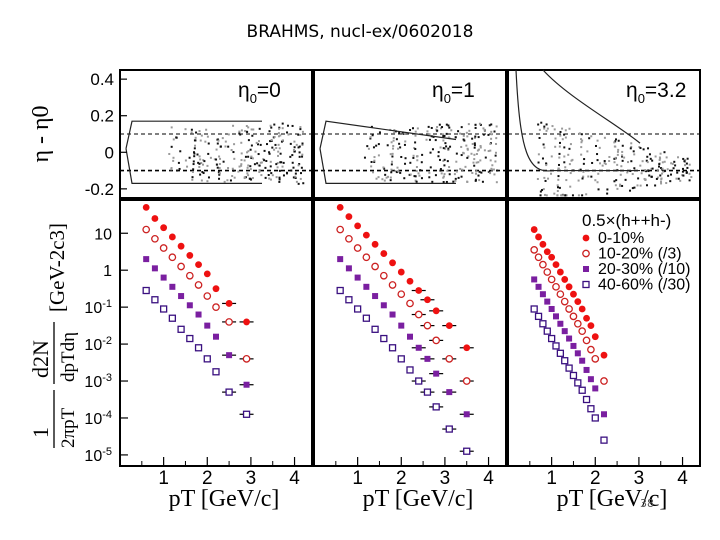 The image size is (720, 540). I want to click on top-y-tick-label: -0.2, so click(99, 189).